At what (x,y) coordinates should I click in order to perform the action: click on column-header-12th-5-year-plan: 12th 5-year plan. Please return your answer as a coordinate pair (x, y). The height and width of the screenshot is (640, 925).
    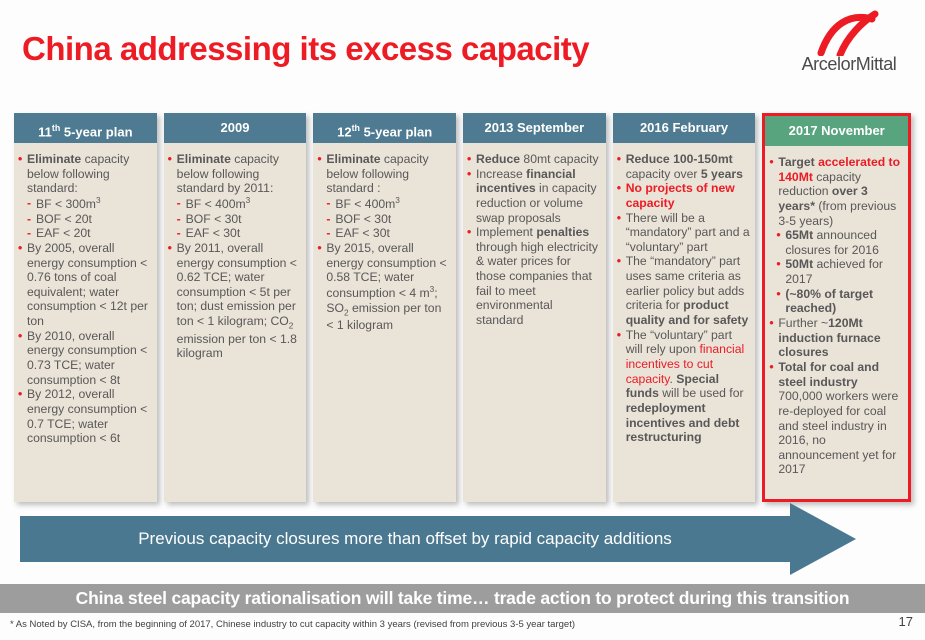
    Looking at the image, I should click on (385, 128).